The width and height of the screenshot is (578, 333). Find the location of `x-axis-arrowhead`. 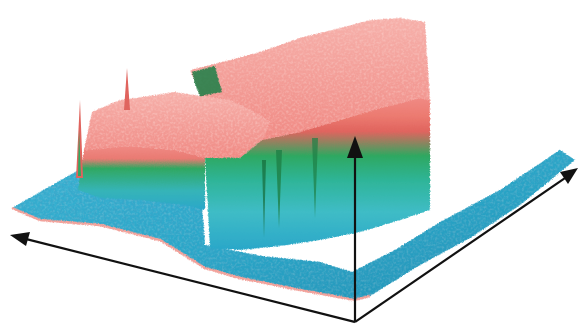

x-axis-arrowhead is located at coordinates (20, 239).